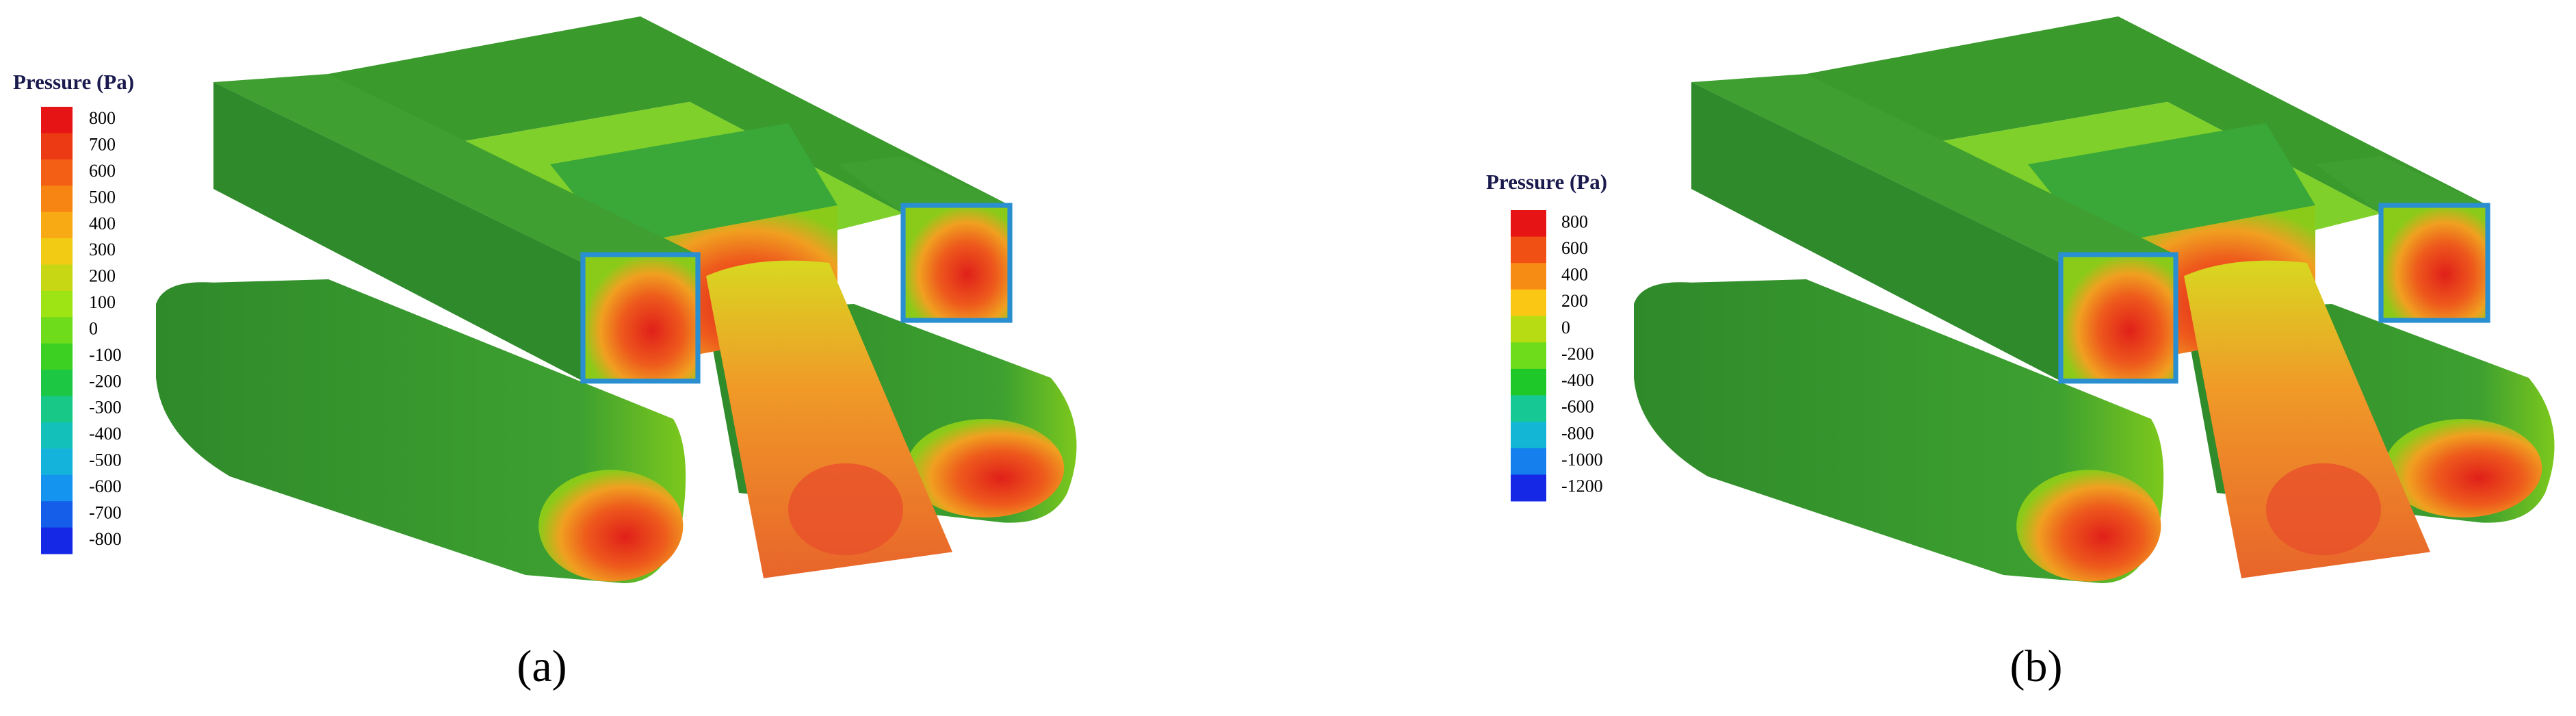 The width and height of the screenshot is (2576, 716). I want to click on legend-label: -1000, so click(1582, 460).